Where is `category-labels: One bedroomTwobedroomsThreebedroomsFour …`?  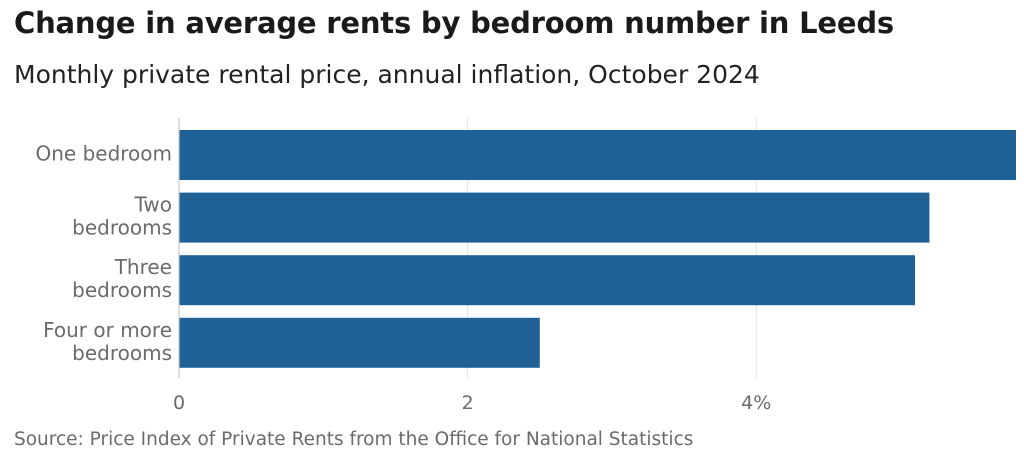
category-labels: One bedroomTwobedroomsThreebedroomsFour … is located at coordinates (103, 253).